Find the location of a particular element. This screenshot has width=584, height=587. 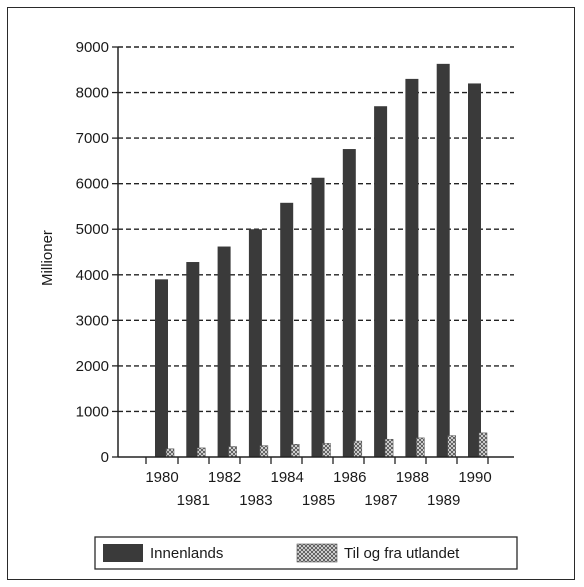

x-tick-label: 1985 is located at coordinates (318, 500).